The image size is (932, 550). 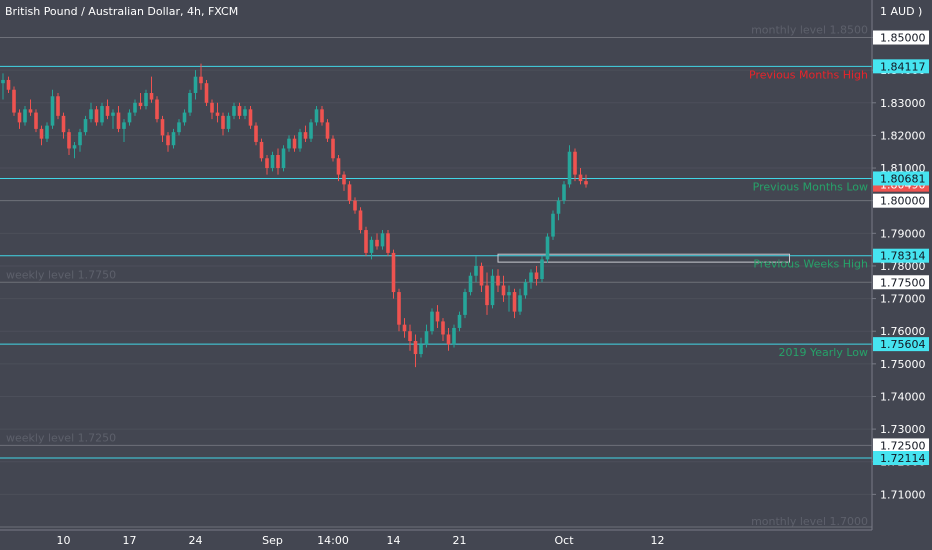 What do you see at coordinates (564, 540) in the screenshot?
I see `time-tick-label-7: Oct` at bounding box center [564, 540].